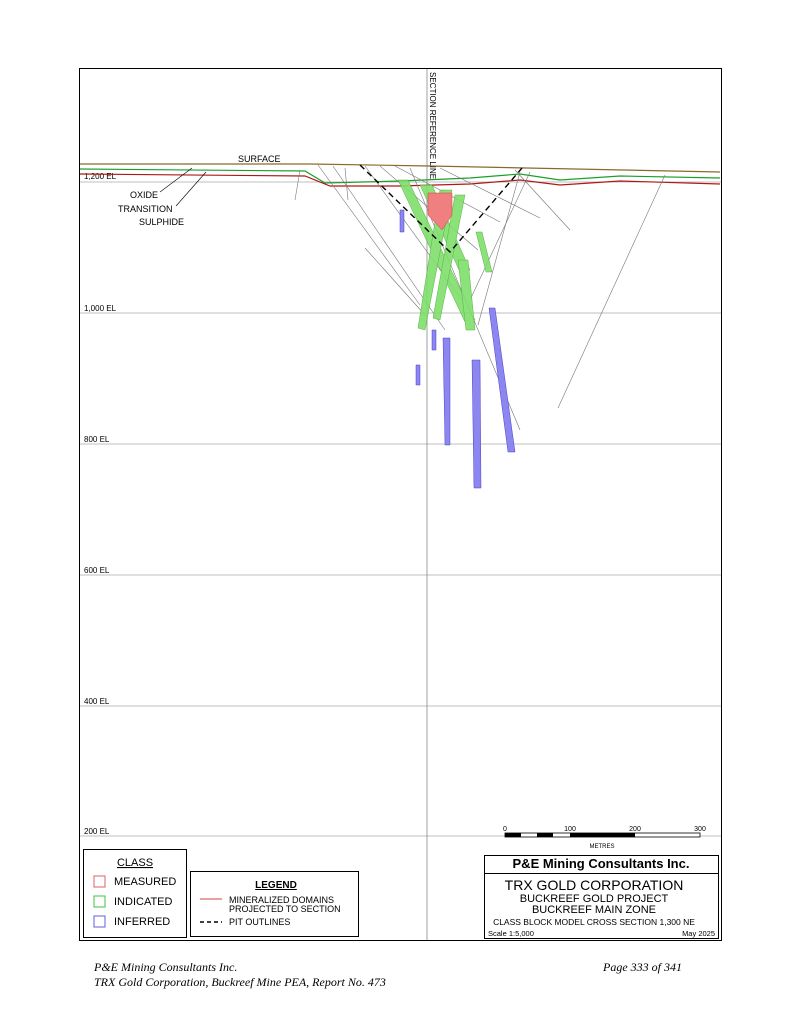  What do you see at coordinates (97, 439) in the screenshot?
I see `elevation-label: 800 EL` at bounding box center [97, 439].